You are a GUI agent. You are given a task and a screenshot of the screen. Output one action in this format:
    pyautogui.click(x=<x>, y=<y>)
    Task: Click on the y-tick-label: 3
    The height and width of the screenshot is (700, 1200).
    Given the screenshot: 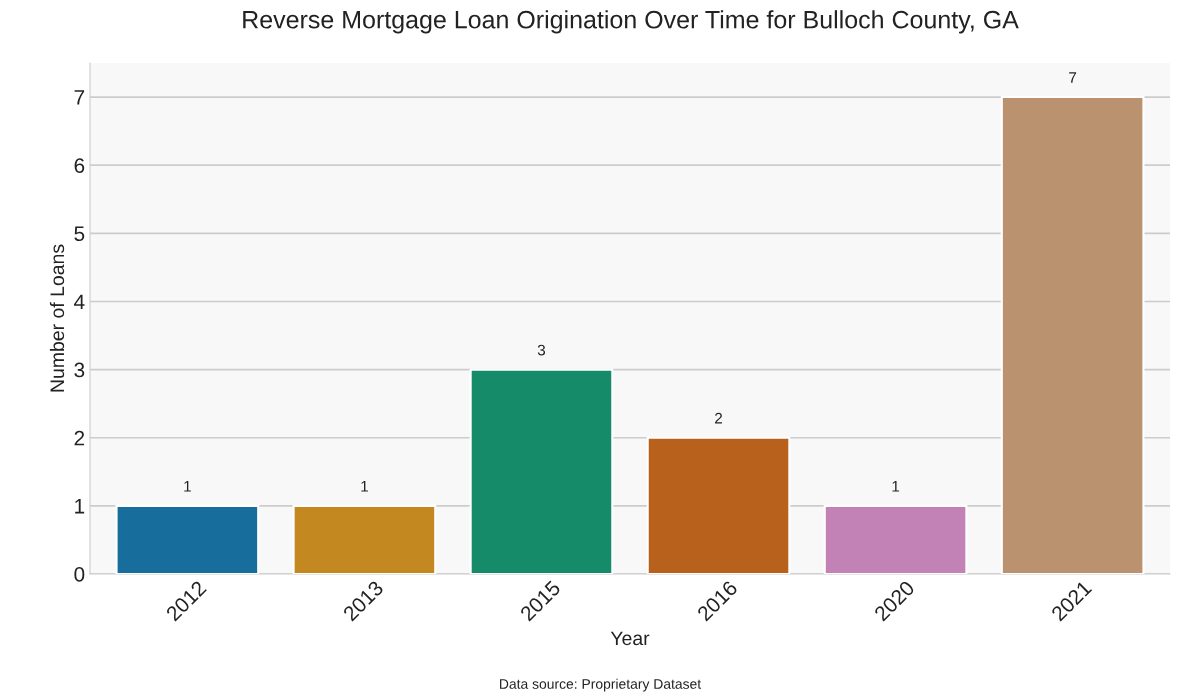 What is the action you would take?
    pyautogui.click(x=79, y=370)
    